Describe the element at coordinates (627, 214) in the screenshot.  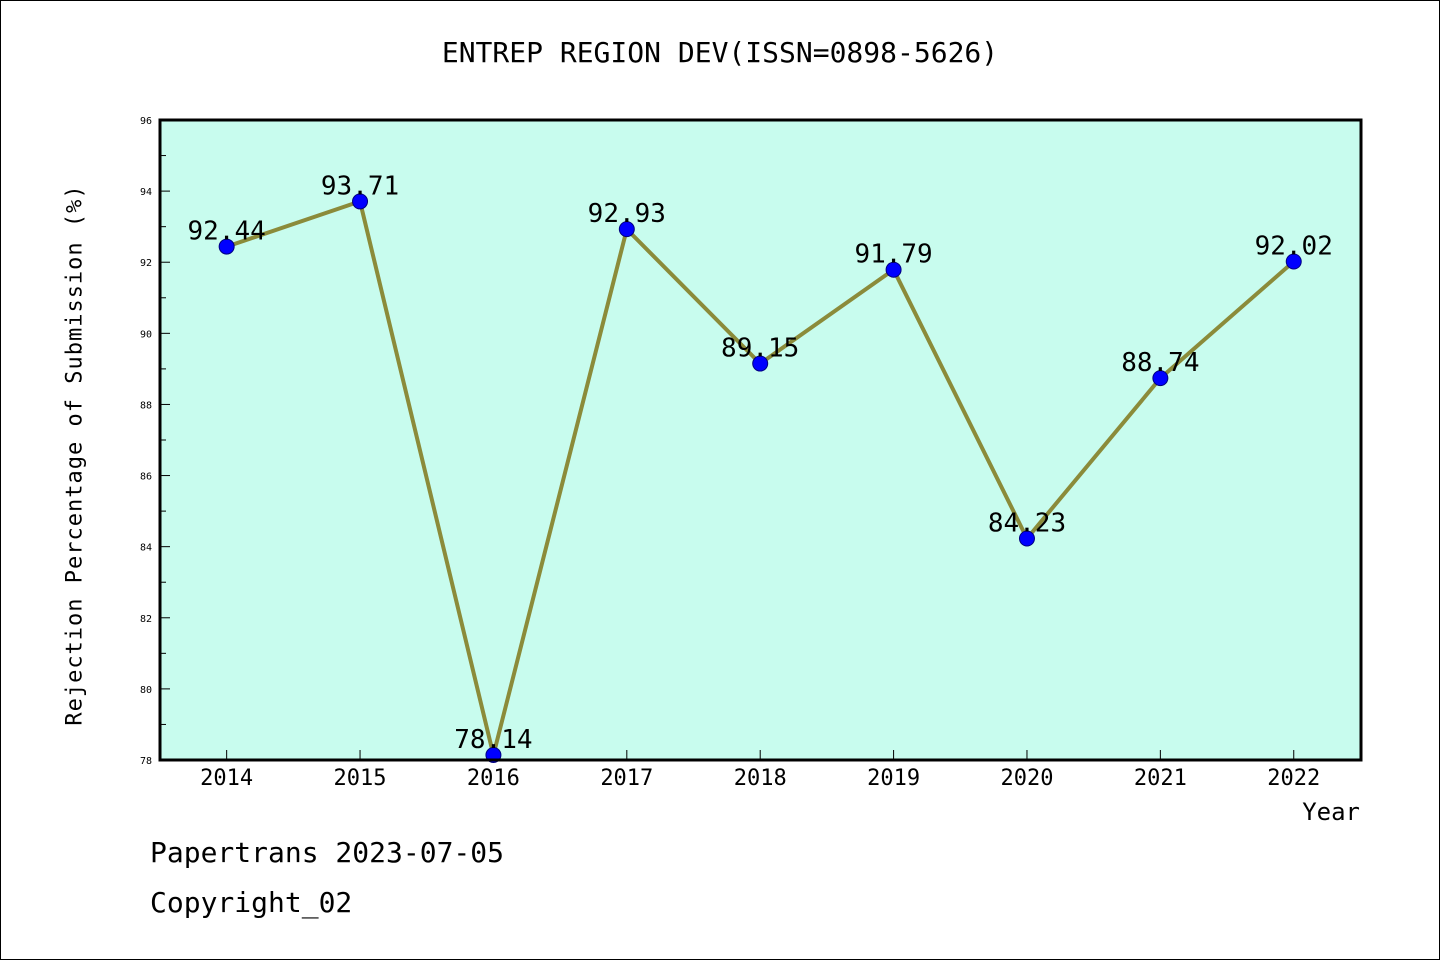
I see `data-label: 92.93` at that location.